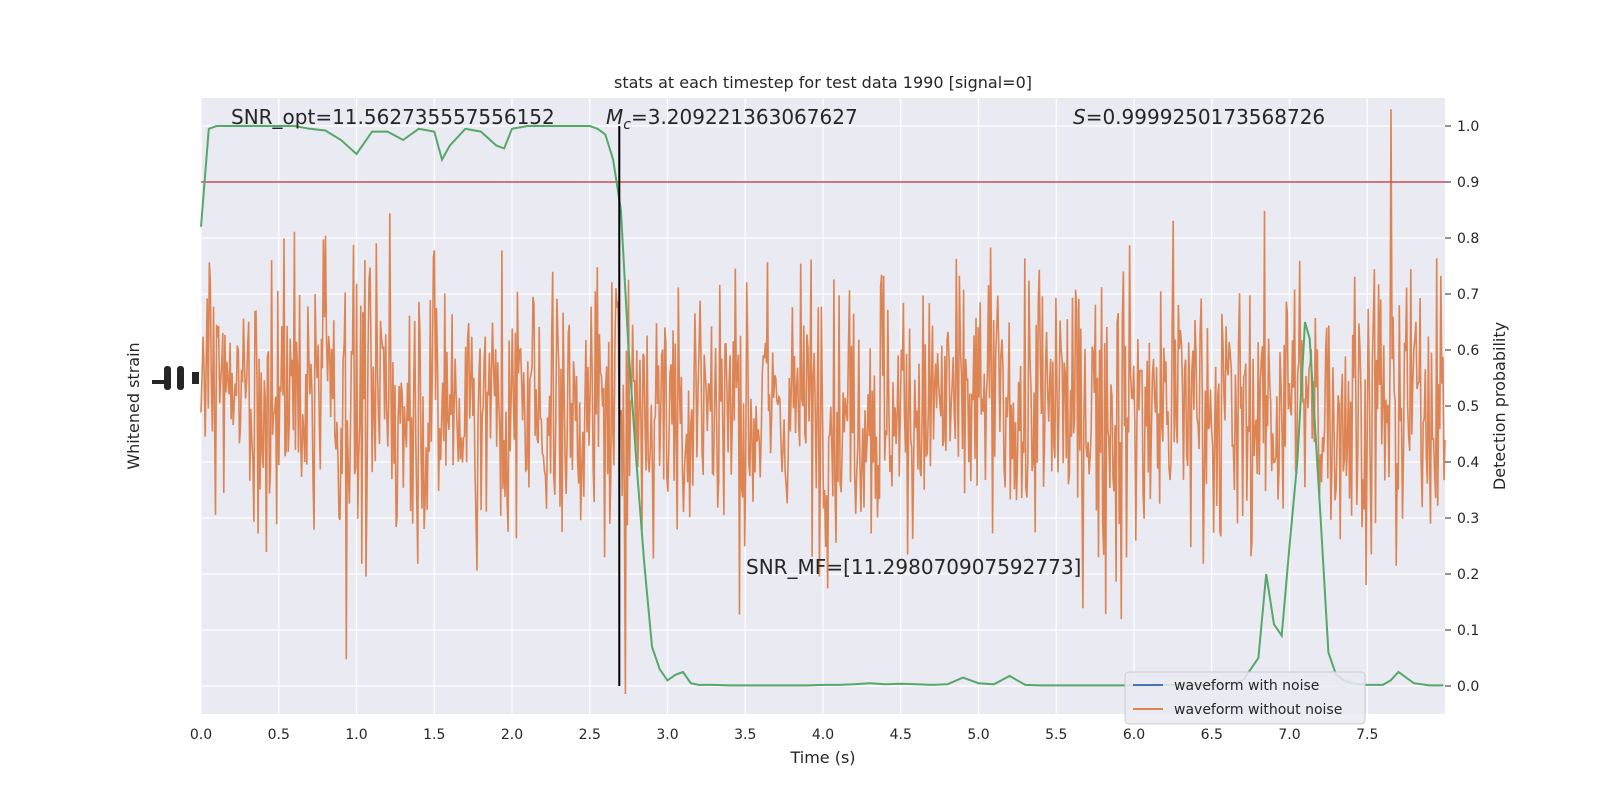 This screenshot has height=800, width=1600. Describe the element at coordinates (1468, 575) in the screenshot. I see `y-right-tick-label: 0.2` at that location.